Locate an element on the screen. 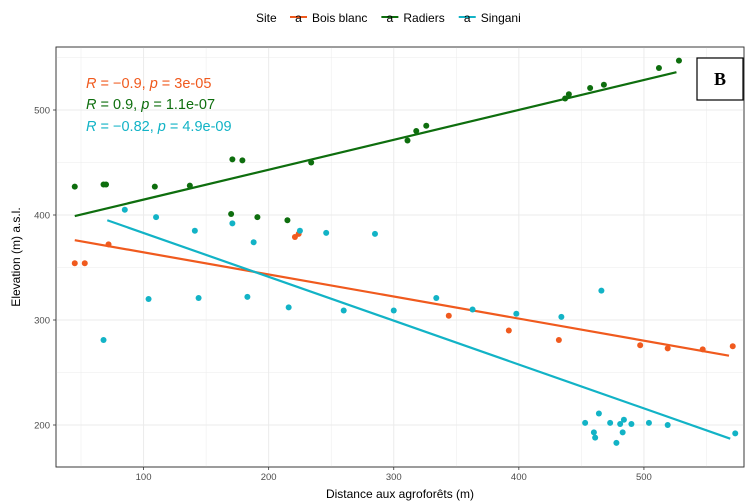 Image resolution: width=747 pixels, height=501 pixels. panel-label-frame is located at coordinates (720, 79).